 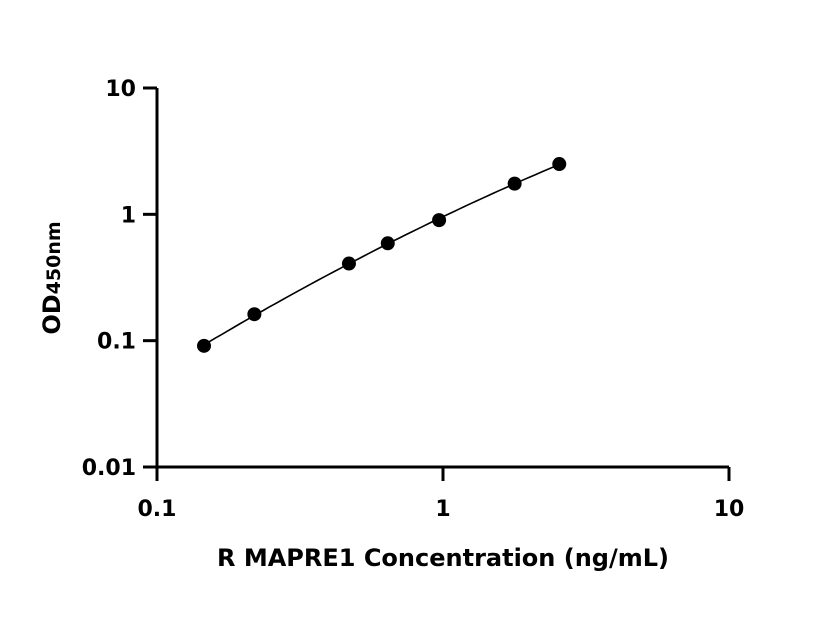 What do you see at coordinates (729, 509) in the screenshot?
I see `x-tick-label: 10` at bounding box center [729, 509].